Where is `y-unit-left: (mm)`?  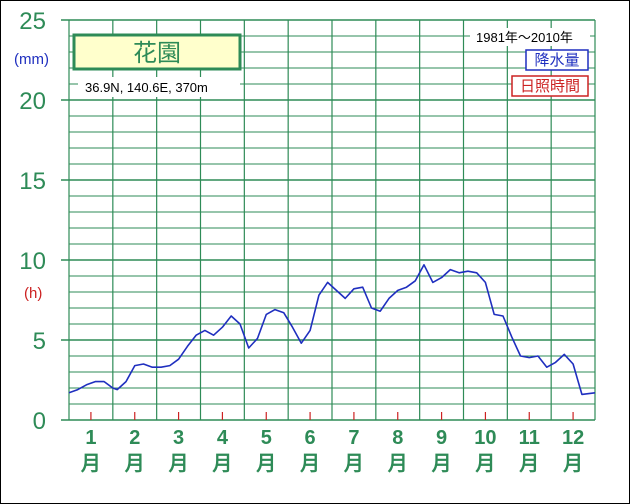
y-unit-left: (mm) is located at coordinates (31, 59).